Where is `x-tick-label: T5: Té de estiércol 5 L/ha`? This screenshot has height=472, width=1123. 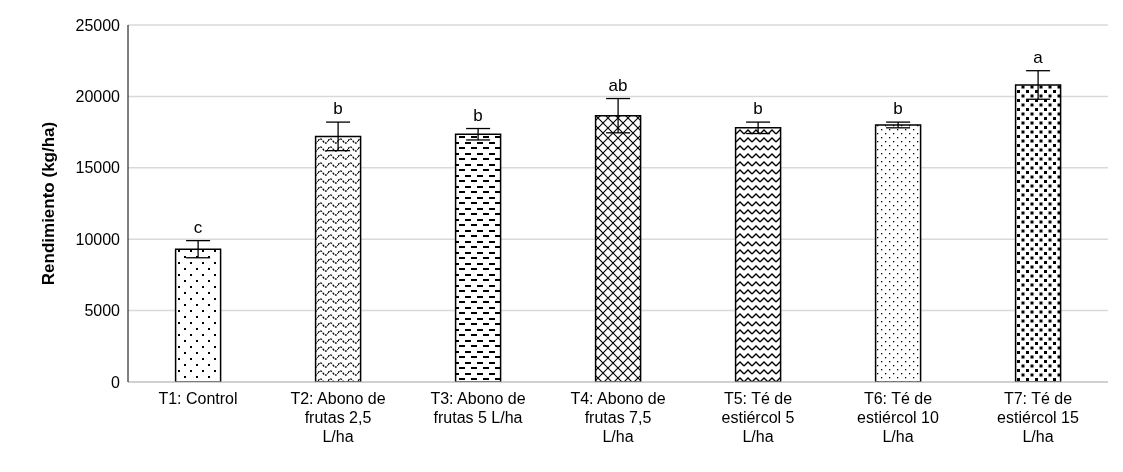 x-tick-label: T5: Té de estiércol 5 L/ha is located at coordinates (758, 417).